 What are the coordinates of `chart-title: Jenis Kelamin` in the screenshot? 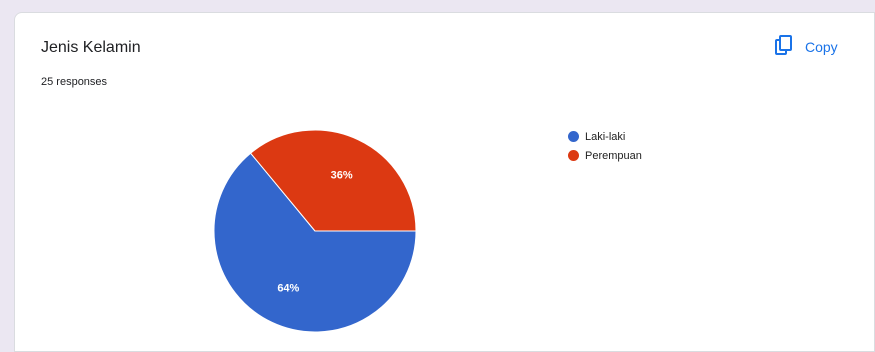 It's located at (91, 47).